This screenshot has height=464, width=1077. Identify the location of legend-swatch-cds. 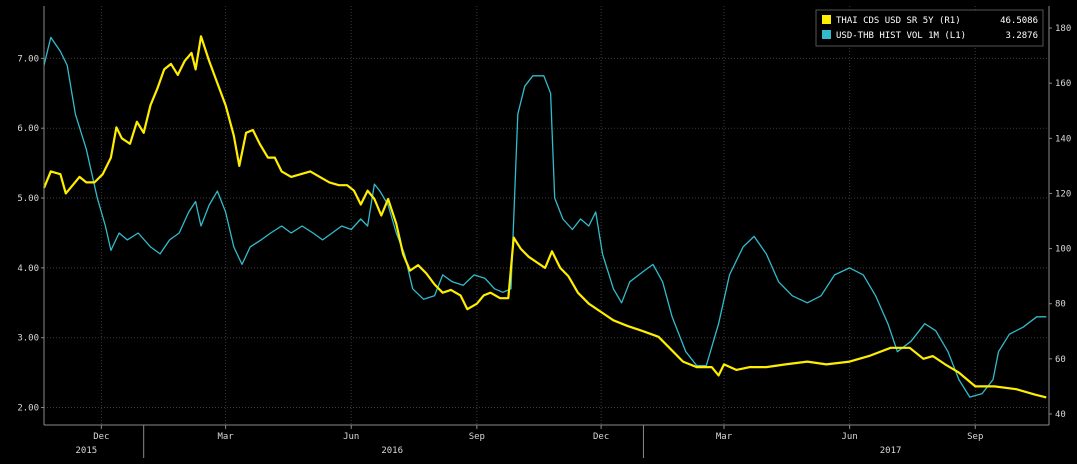
(826, 19).